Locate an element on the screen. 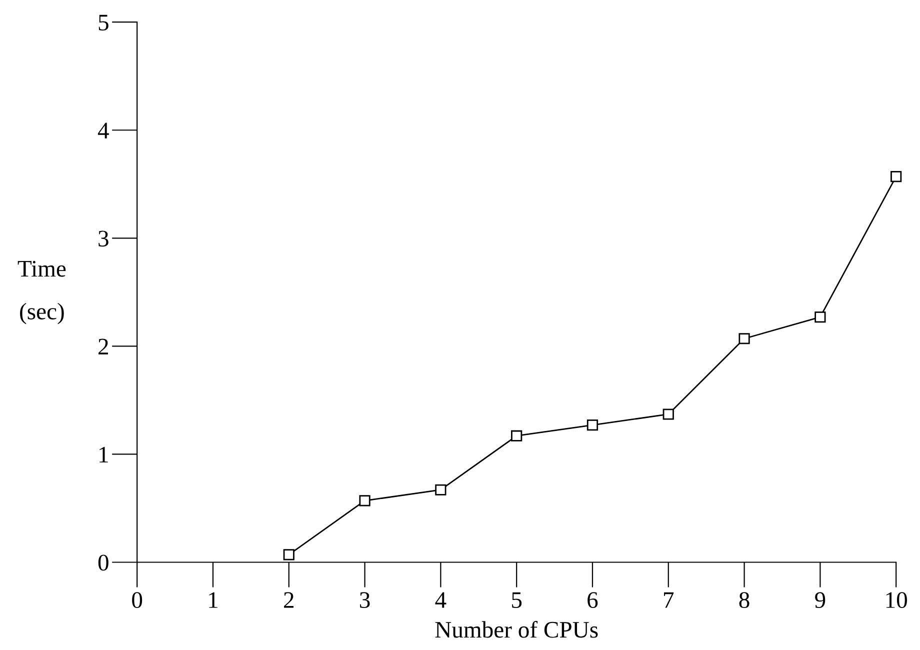 The image size is (920, 650). x-tick-label: 8 is located at coordinates (744, 600).